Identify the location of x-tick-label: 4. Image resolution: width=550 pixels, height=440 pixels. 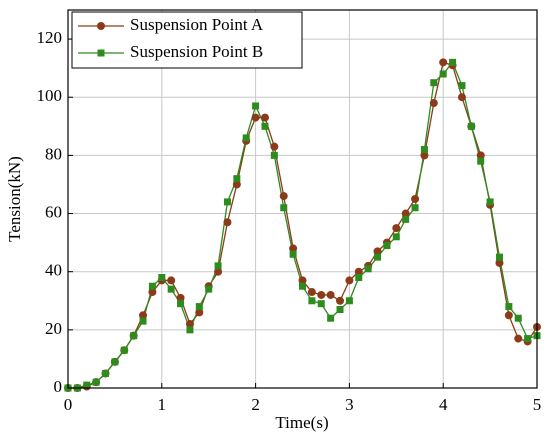
(443, 404).